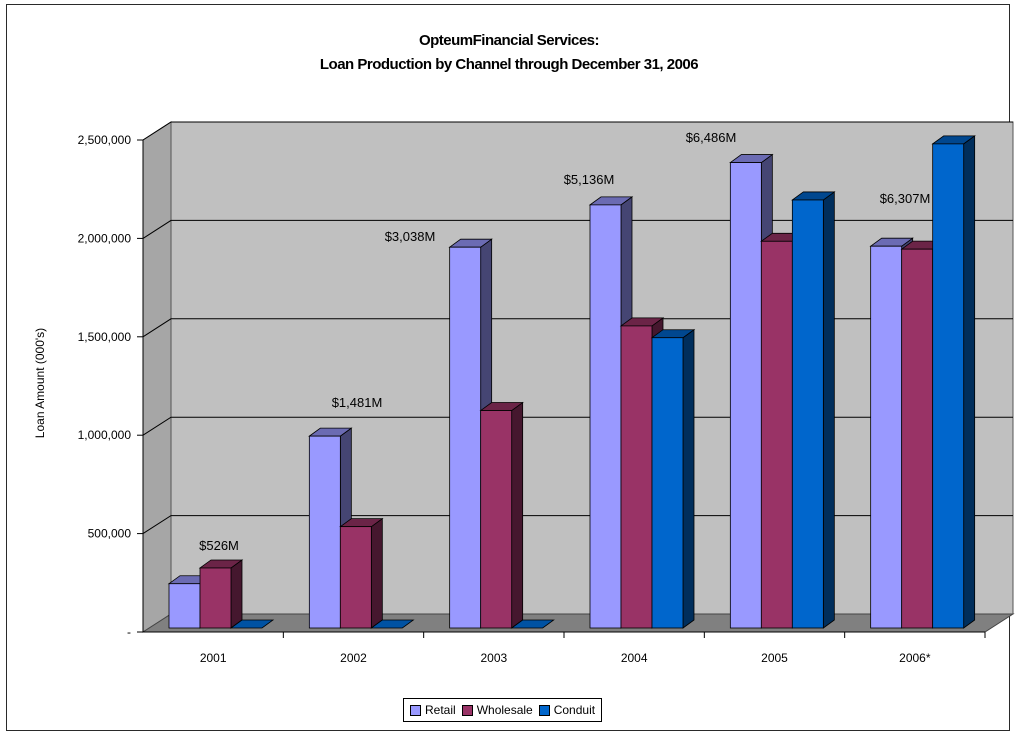 This screenshot has height=737, width=1018. Describe the element at coordinates (410, 236) in the screenshot. I see `data-label-total: $3,038M` at that location.